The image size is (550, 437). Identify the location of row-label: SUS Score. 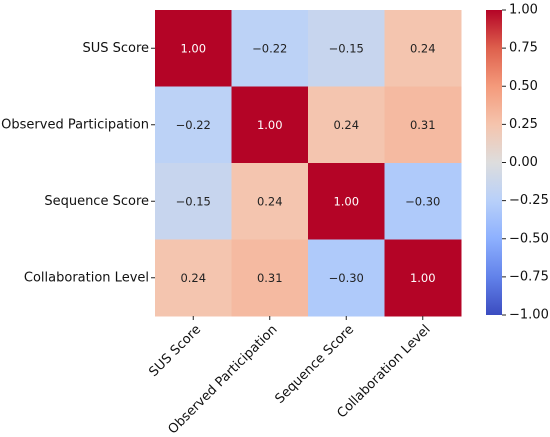
(115, 48).